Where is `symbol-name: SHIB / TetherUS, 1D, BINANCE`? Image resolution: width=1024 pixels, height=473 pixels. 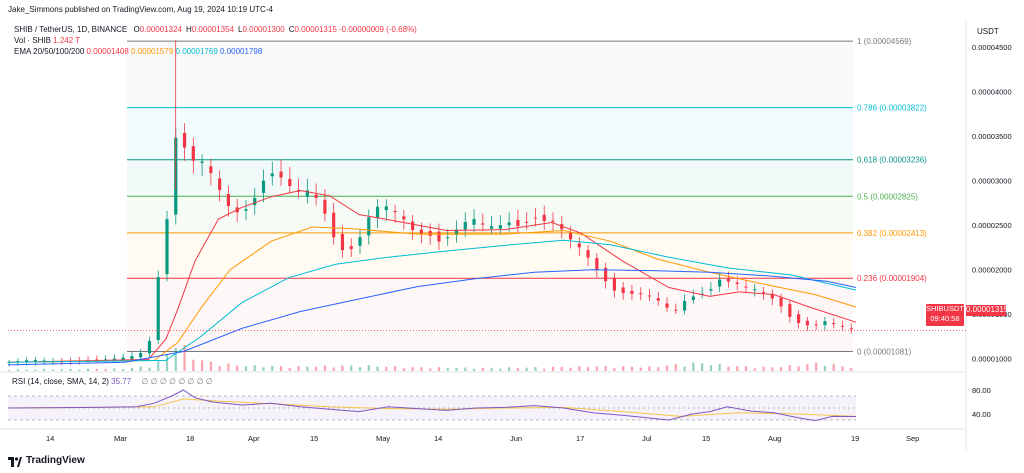 symbol-name: SHIB / TetherUS, 1D, BINANCE is located at coordinates (71, 29).